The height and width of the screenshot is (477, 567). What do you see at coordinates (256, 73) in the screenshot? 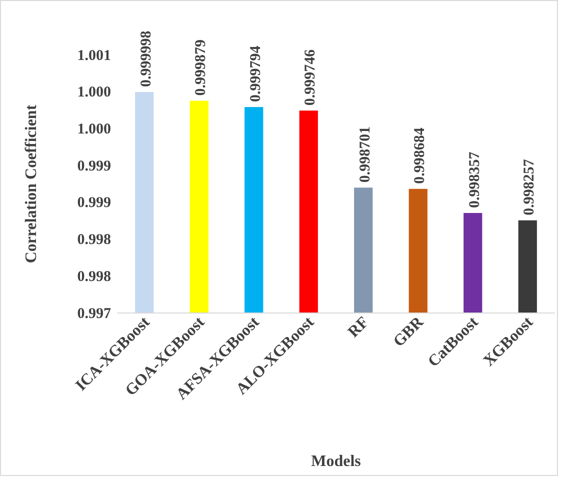
I see `data-label: 0.999794` at bounding box center [256, 73].